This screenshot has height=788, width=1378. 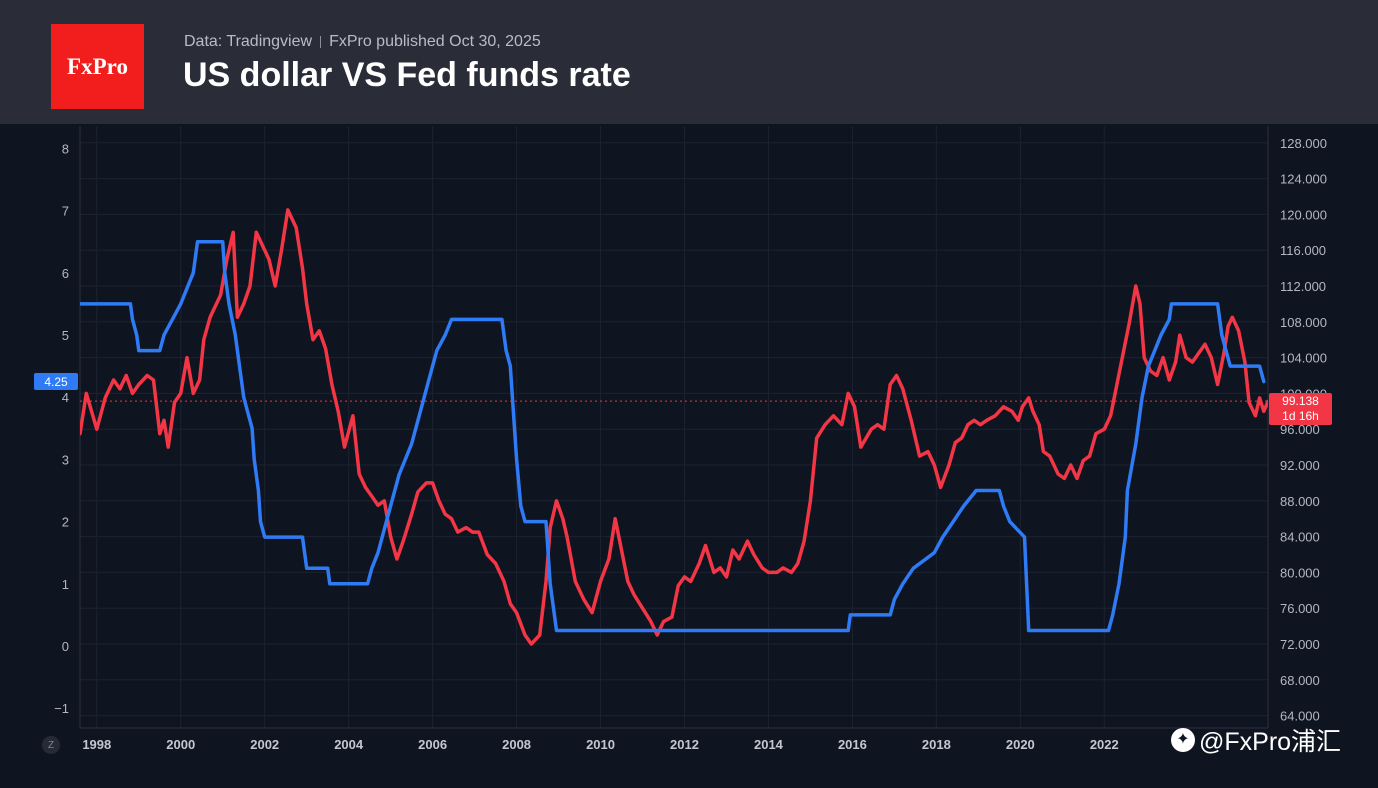 I want to click on x-tick-label: 2014, so click(x=769, y=744).